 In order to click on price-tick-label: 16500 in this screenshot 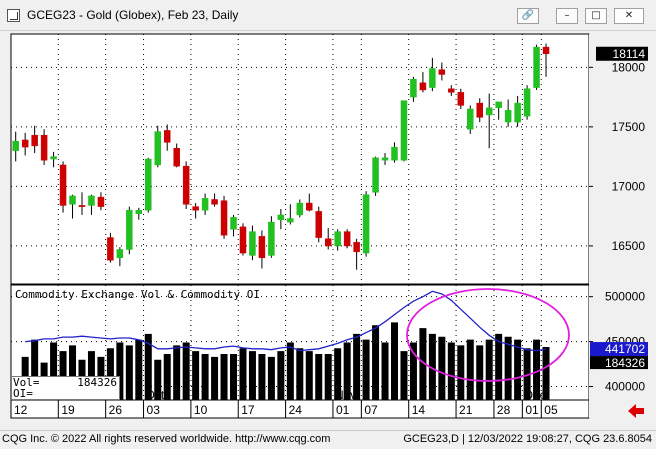, I will do `click(629, 246)`.